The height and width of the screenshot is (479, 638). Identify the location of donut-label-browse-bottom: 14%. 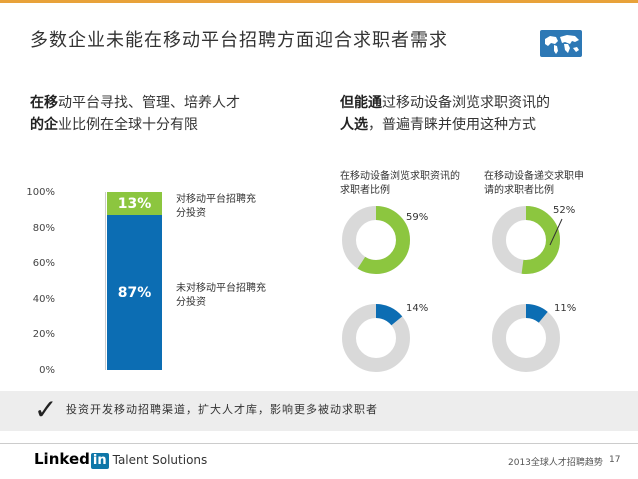
(417, 308).